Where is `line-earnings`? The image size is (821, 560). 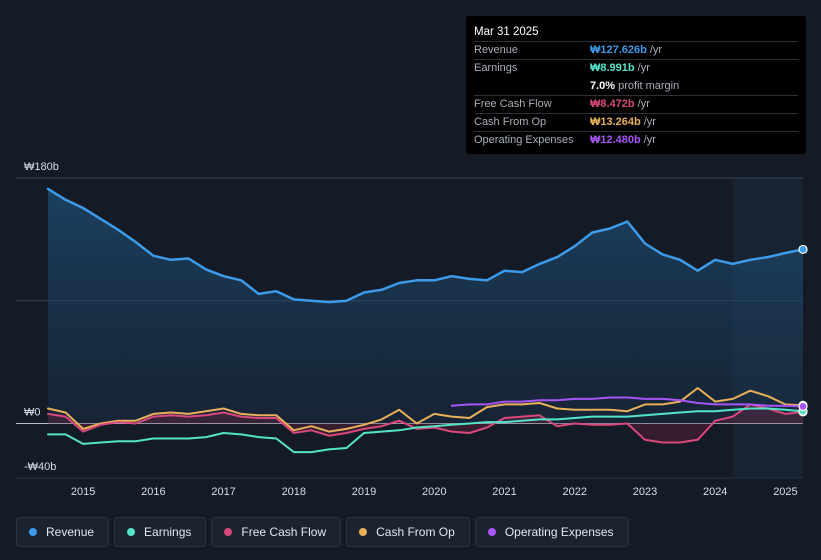
line-earnings is located at coordinates (425, 430).